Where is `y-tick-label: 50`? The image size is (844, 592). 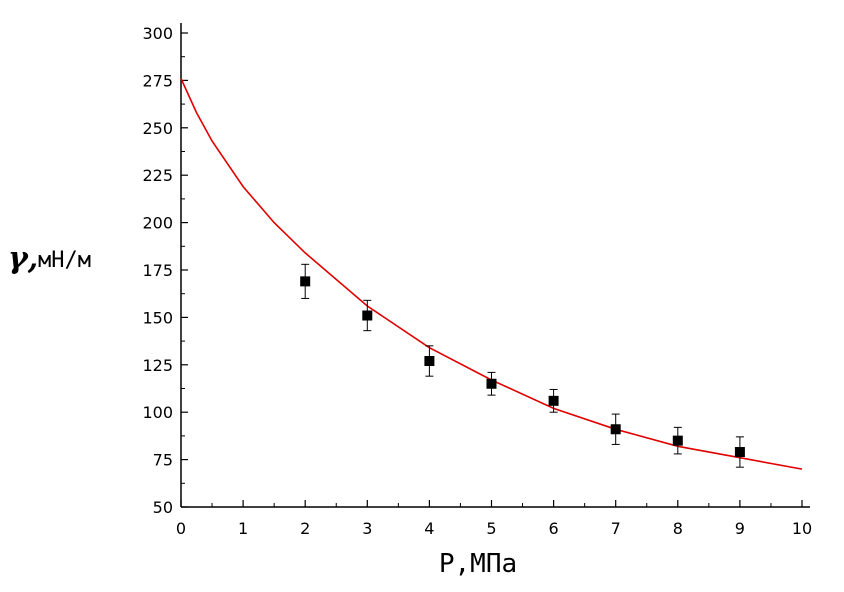
y-tick-label: 50 is located at coordinates (163, 507).